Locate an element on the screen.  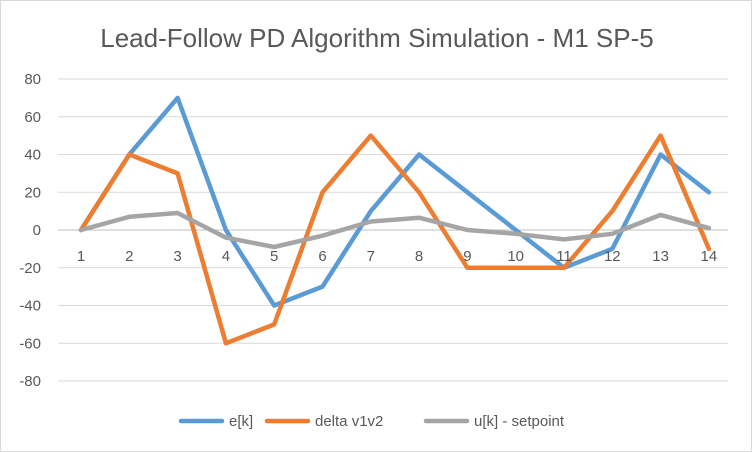
series-line-u-k-setpoint is located at coordinates (395, 230).